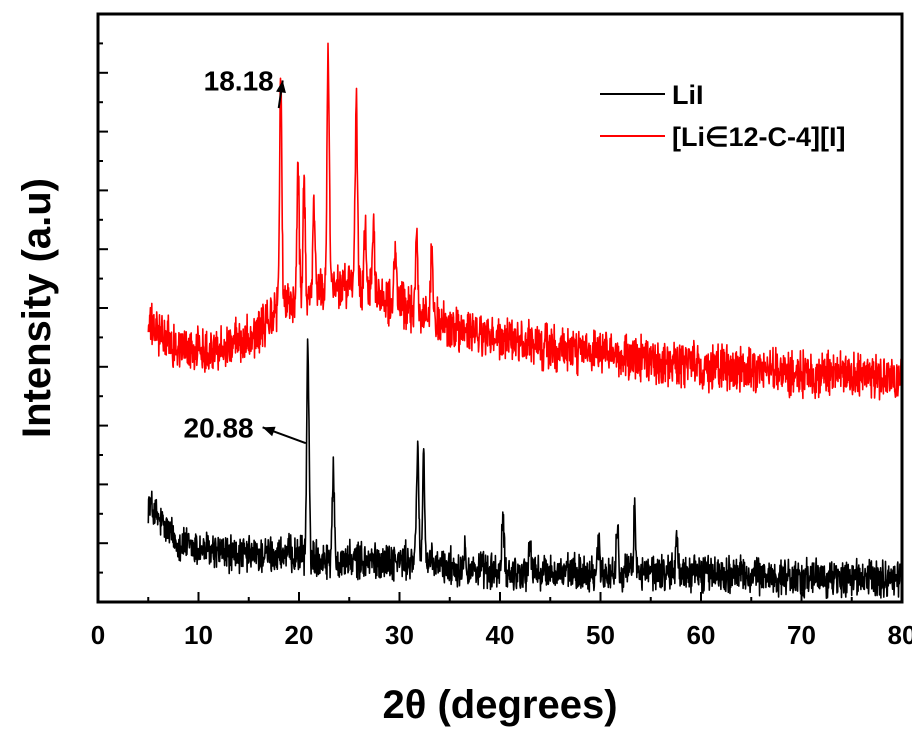  What do you see at coordinates (900, 635) in the screenshot?
I see `x-tick-label: 80` at bounding box center [900, 635].